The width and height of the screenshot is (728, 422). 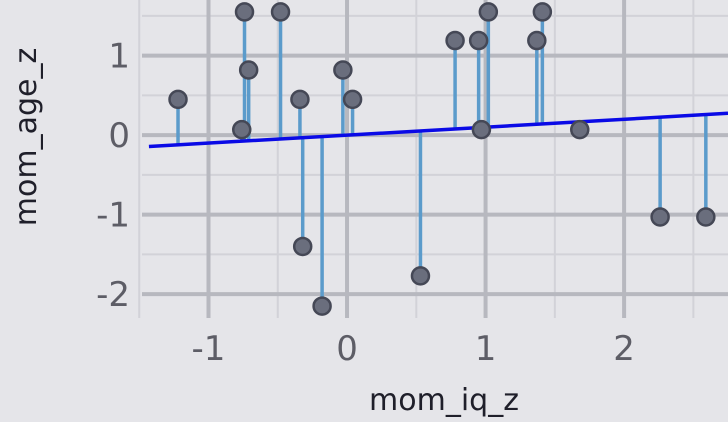 I want to click on regression-line, so click(x=438, y=130).